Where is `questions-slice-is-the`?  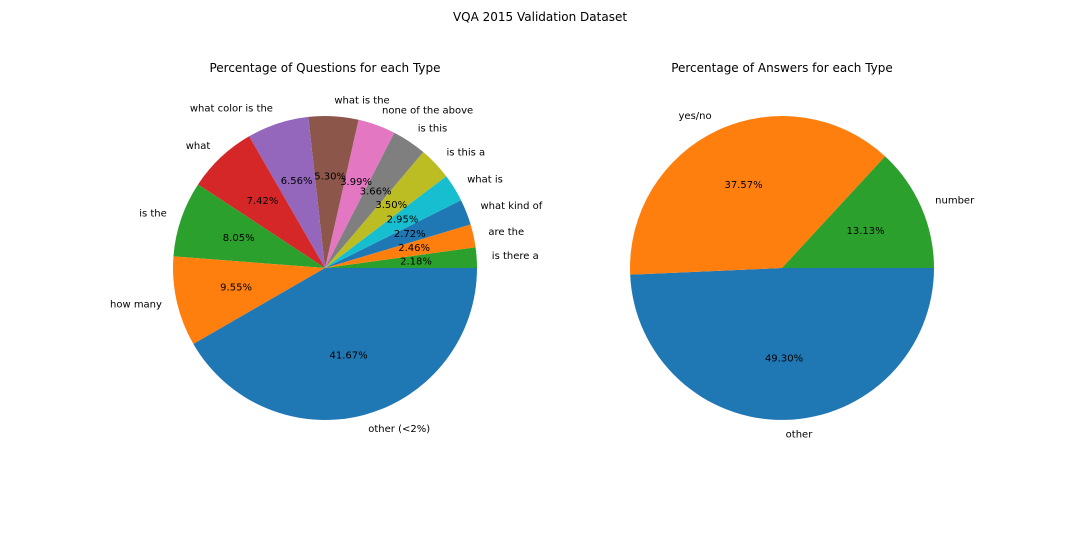
questions-slice-is-the is located at coordinates (249, 226).